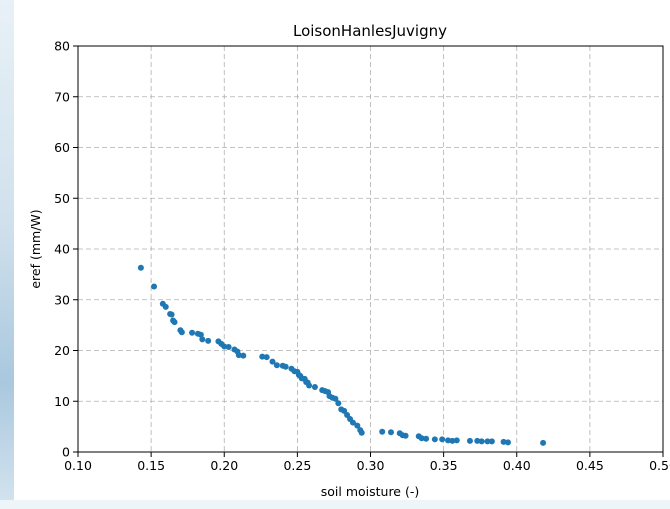  What do you see at coordinates (7, 254) in the screenshot?
I see `background-strip-left` at bounding box center [7, 254].